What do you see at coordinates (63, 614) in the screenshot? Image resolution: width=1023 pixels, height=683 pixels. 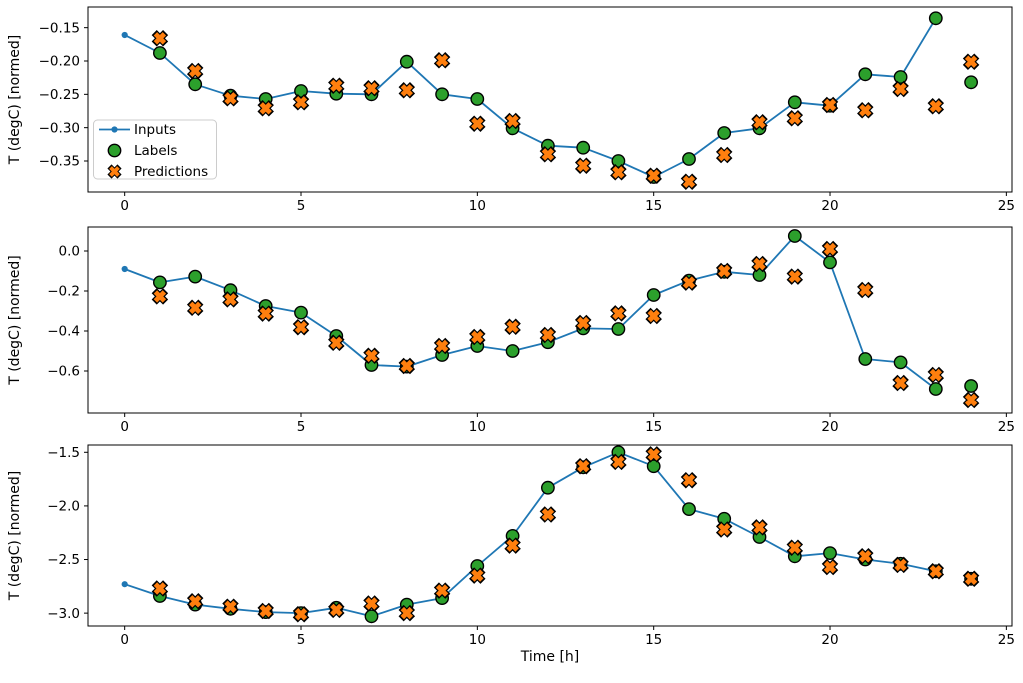 I see `y-tick-label: −3.0` at bounding box center [63, 614].